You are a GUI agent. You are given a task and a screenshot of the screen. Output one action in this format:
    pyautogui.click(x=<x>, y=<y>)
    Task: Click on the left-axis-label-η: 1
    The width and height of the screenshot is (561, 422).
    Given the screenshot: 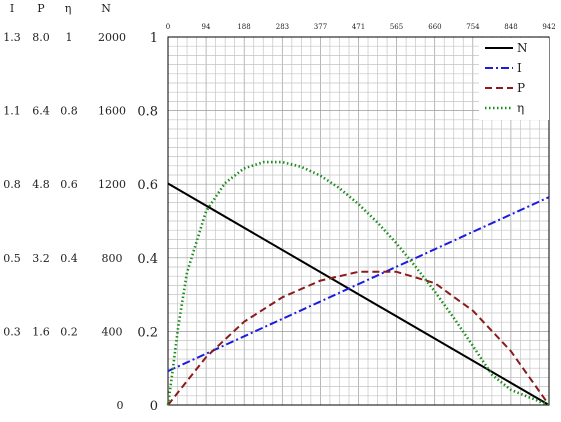 What is the action you would take?
    pyautogui.click(x=69, y=37)
    